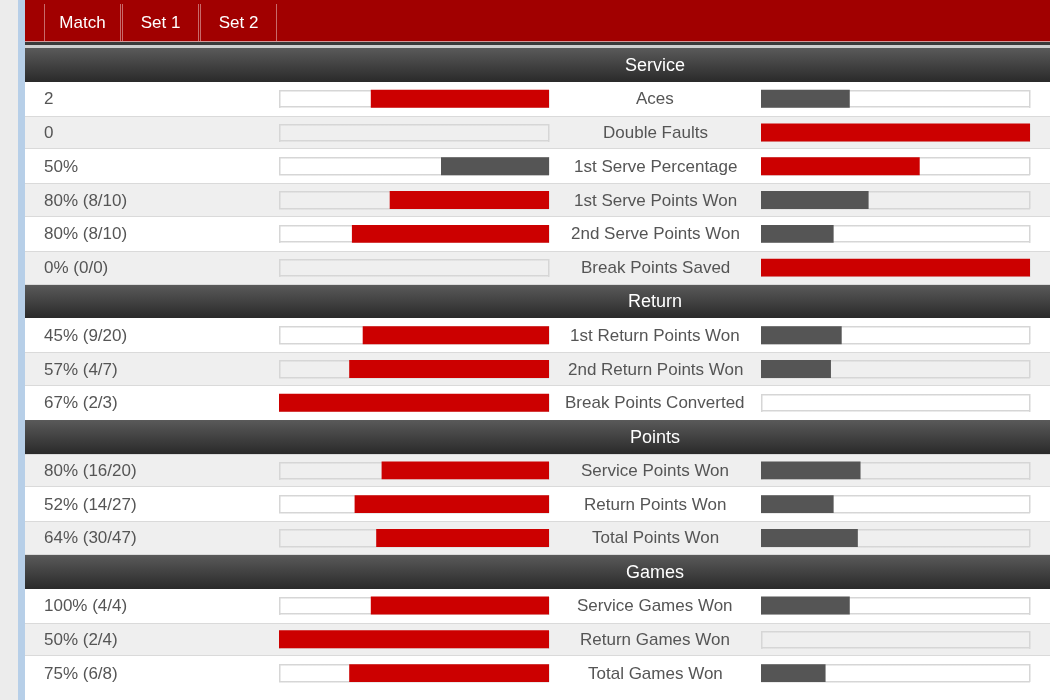  I want to click on y-tick-label: Aces, so click(655, 98).